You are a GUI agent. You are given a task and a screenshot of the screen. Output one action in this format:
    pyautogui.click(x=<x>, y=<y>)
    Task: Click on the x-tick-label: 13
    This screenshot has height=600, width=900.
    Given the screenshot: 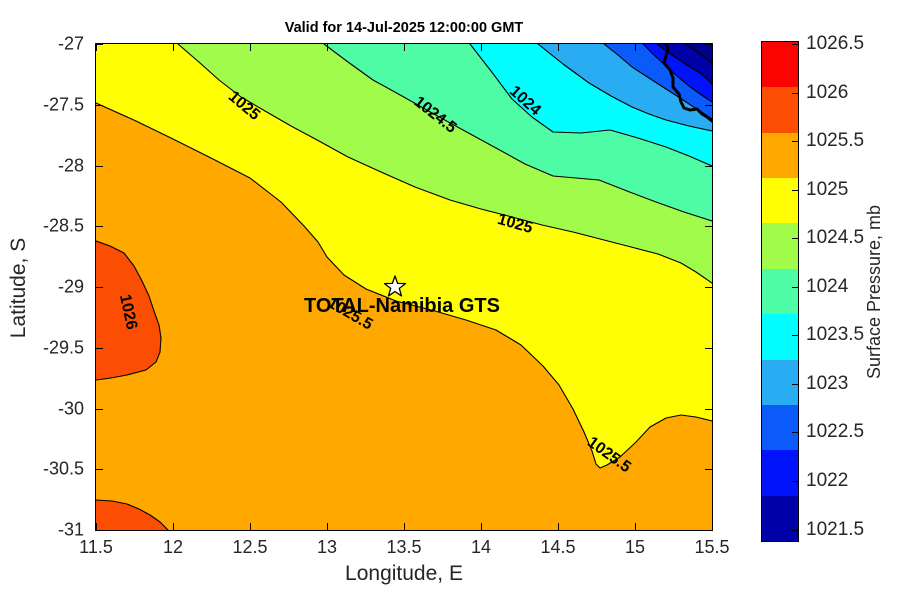 What is the action you would take?
    pyautogui.click(x=327, y=547)
    